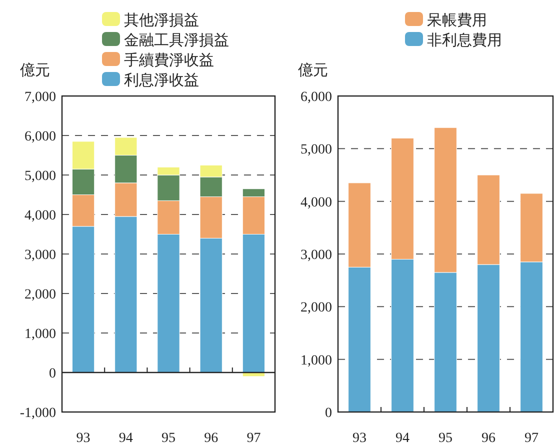  I want to click on y-tick-label: -1,000, so click(38, 413).